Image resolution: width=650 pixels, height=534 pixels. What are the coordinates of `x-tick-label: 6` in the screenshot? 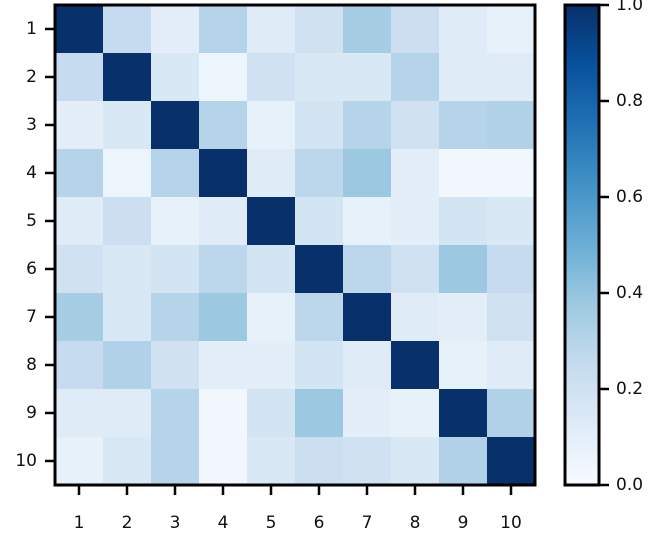 It's located at (319, 523).